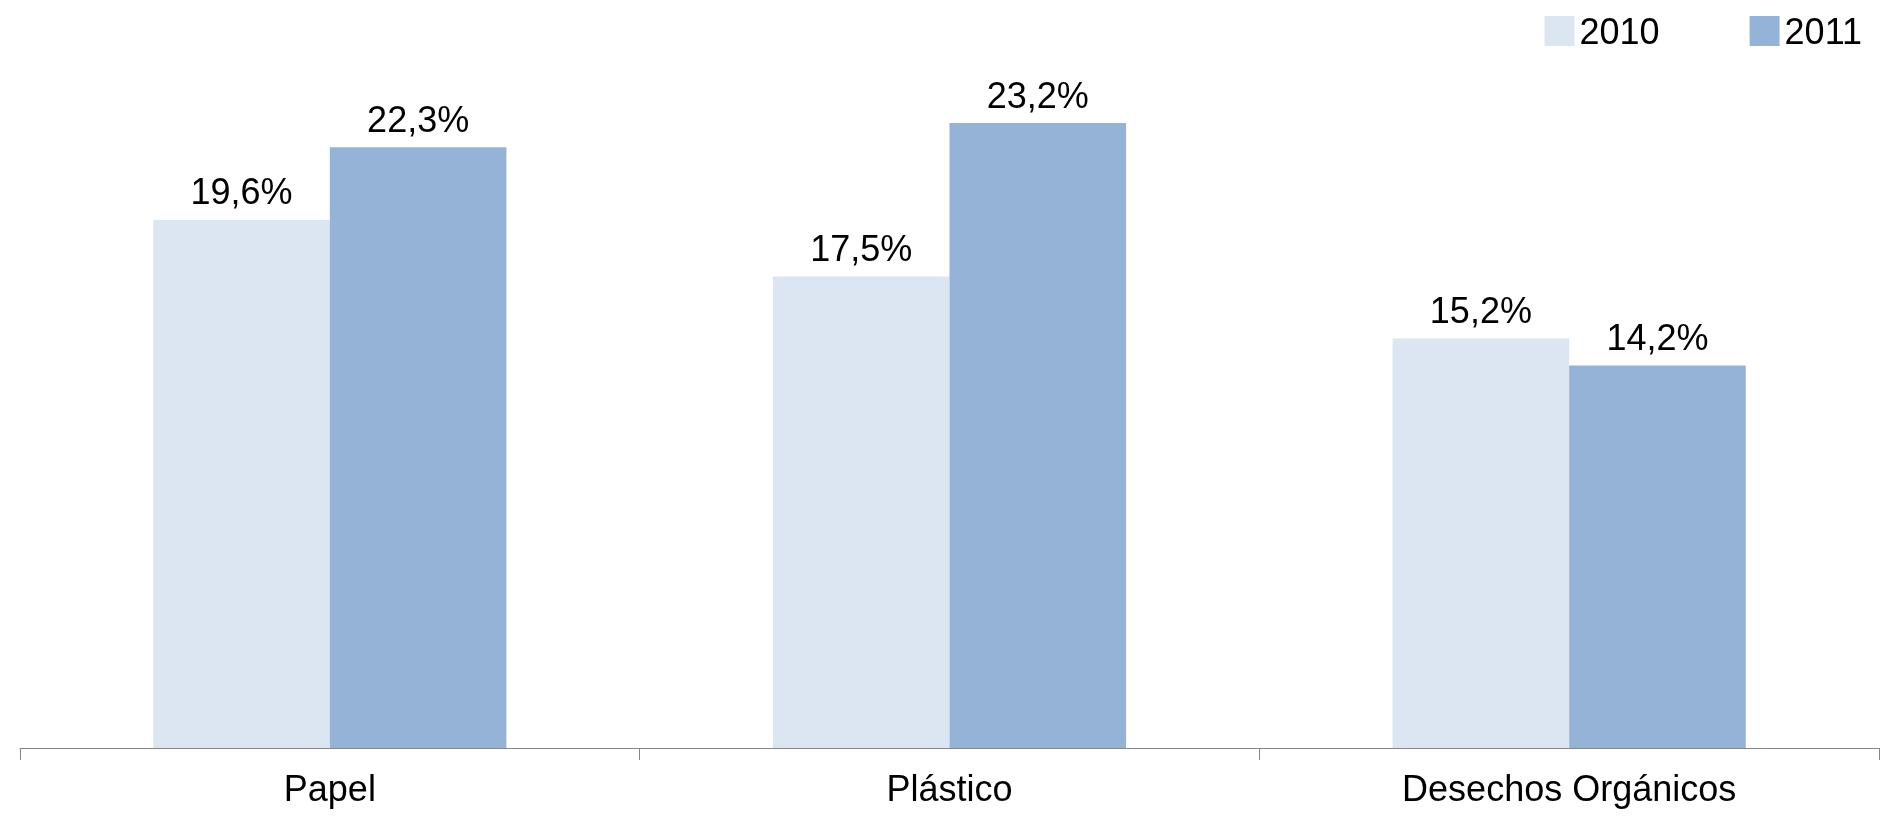  Describe the element at coordinates (241, 192) in the screenshot. I see `data-label: 19,6%` at that location.